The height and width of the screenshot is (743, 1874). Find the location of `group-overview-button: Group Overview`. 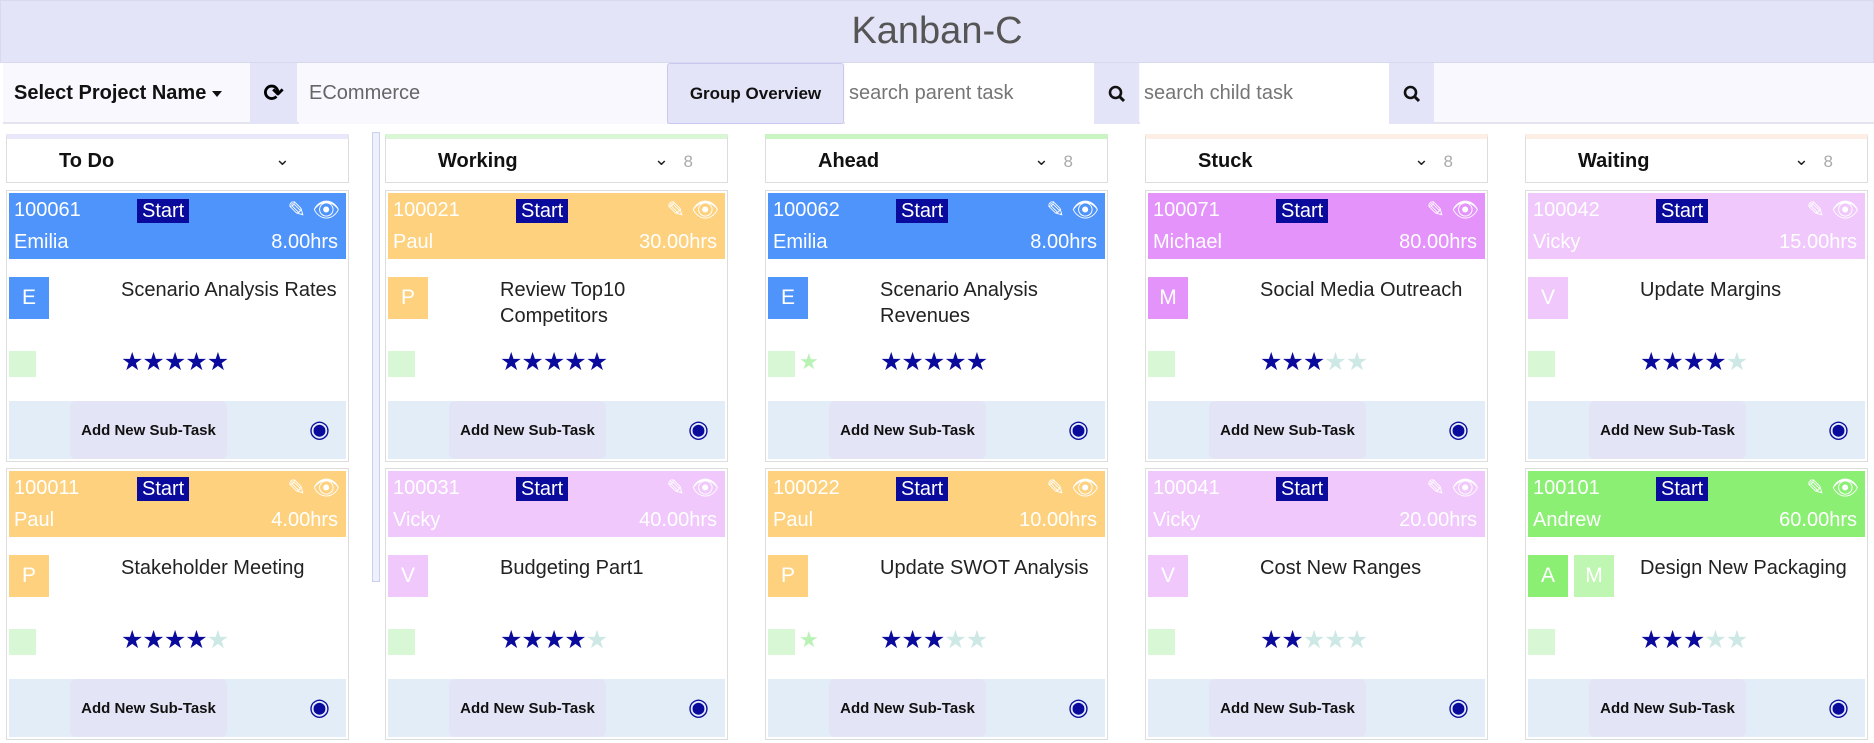

group-overview-button: Group Overview is located at coordinates (755, 93).